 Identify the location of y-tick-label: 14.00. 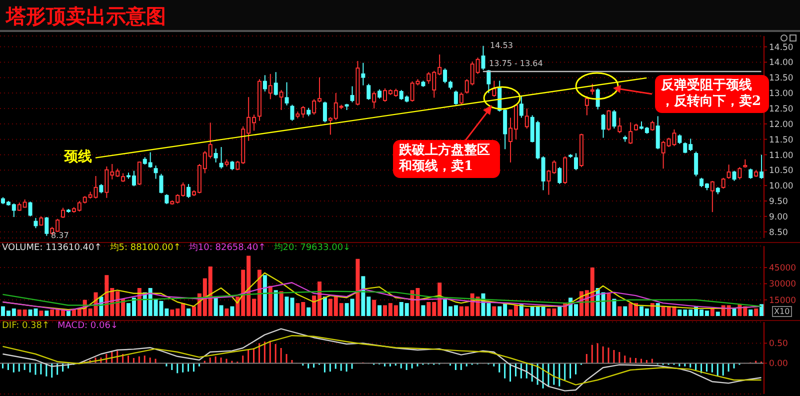
(781, 63).